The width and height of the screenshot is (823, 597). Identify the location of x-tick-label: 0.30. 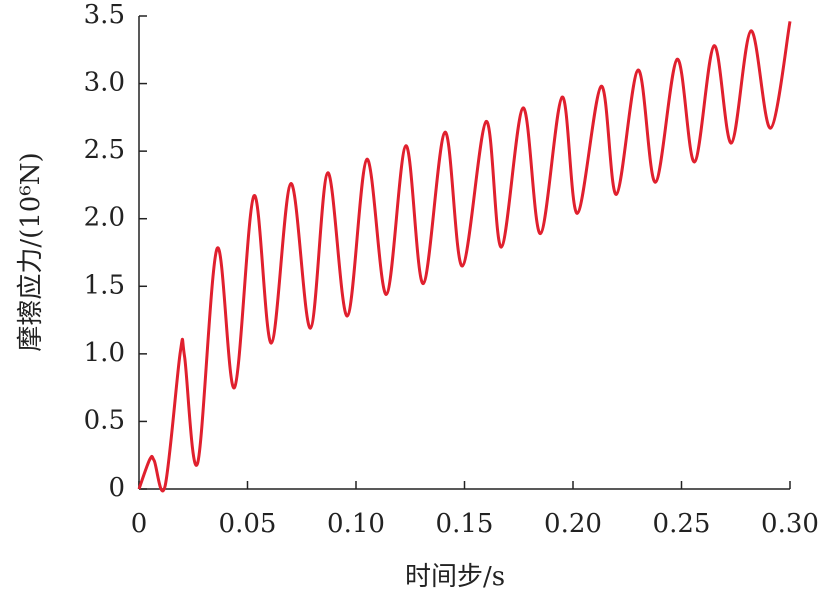
(790, 524).